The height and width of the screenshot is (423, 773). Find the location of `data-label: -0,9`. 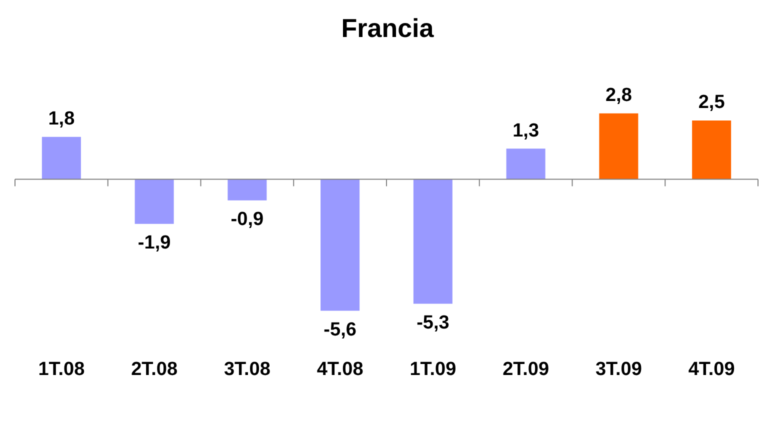

data-label: -0,9 is located at coordinates (247, 219).